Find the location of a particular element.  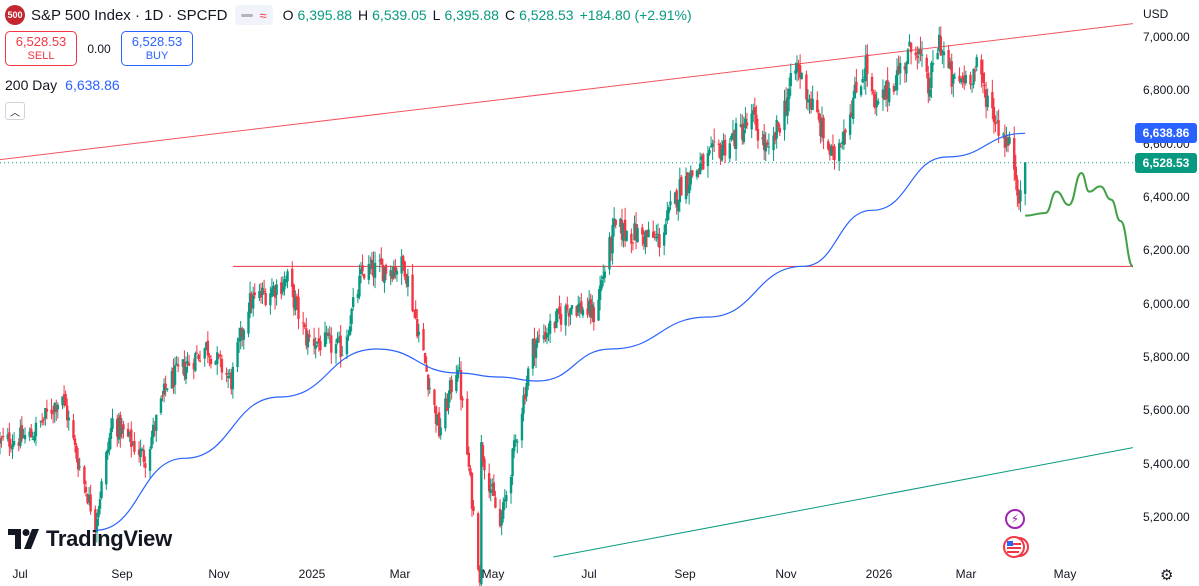

collapse-legend-button: ︿ is located at coordinates (15, 111).